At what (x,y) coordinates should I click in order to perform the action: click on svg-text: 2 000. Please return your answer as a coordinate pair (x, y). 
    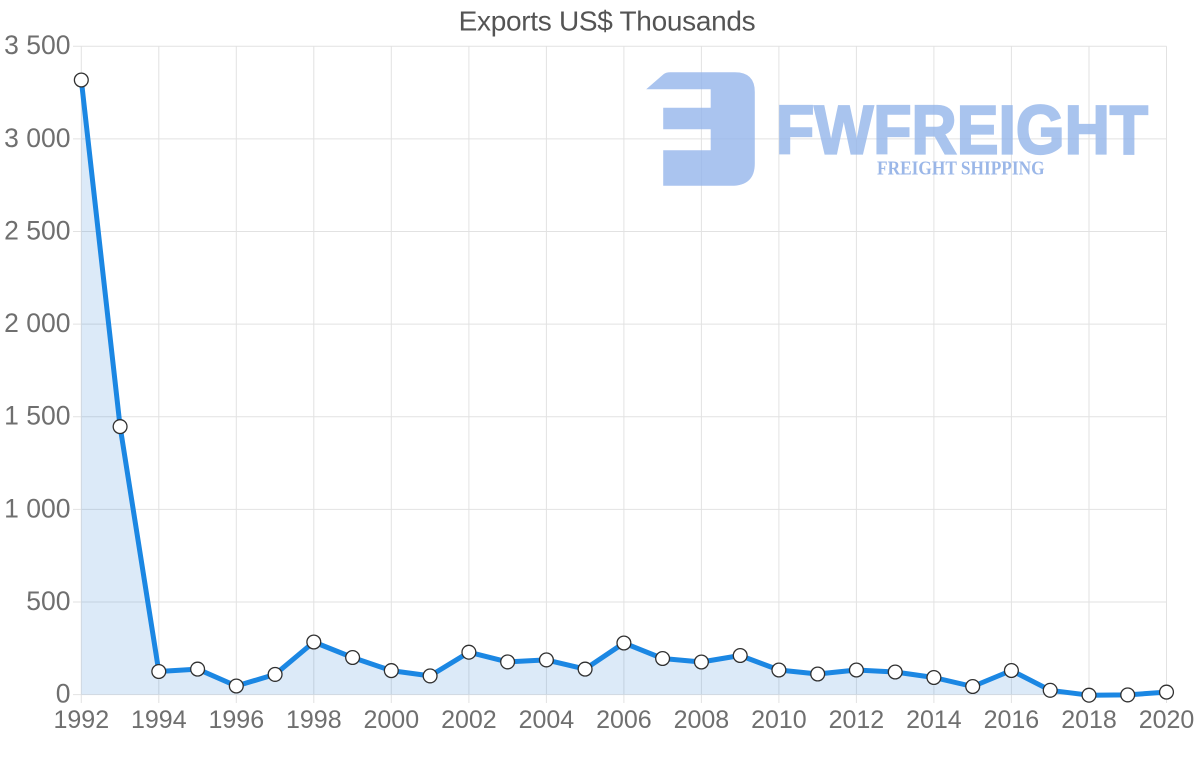
    Looking at the image, I should click on (37, 323).